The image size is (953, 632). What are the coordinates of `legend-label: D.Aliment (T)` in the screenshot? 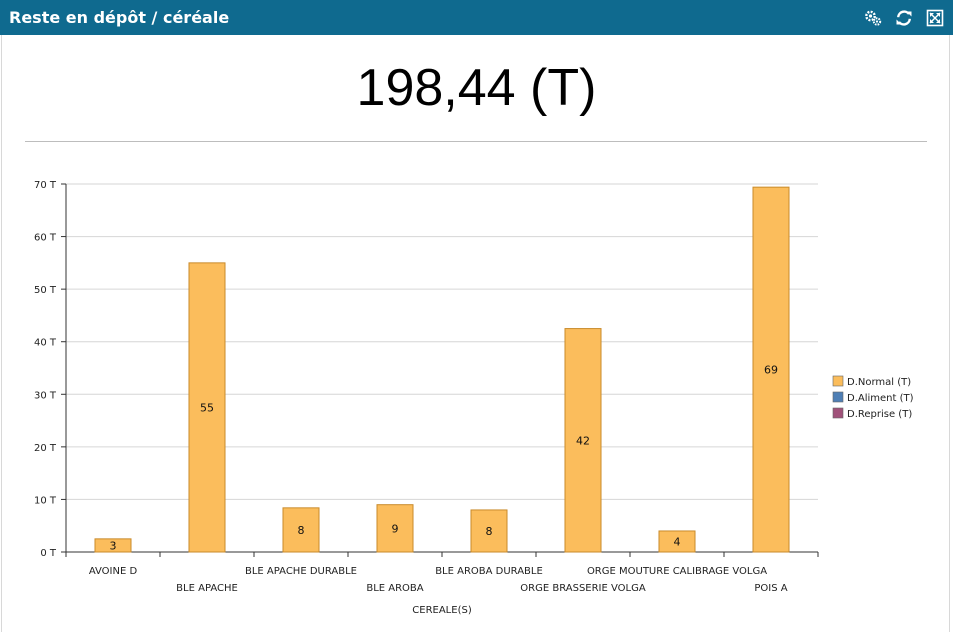 It's located at (880, 398).